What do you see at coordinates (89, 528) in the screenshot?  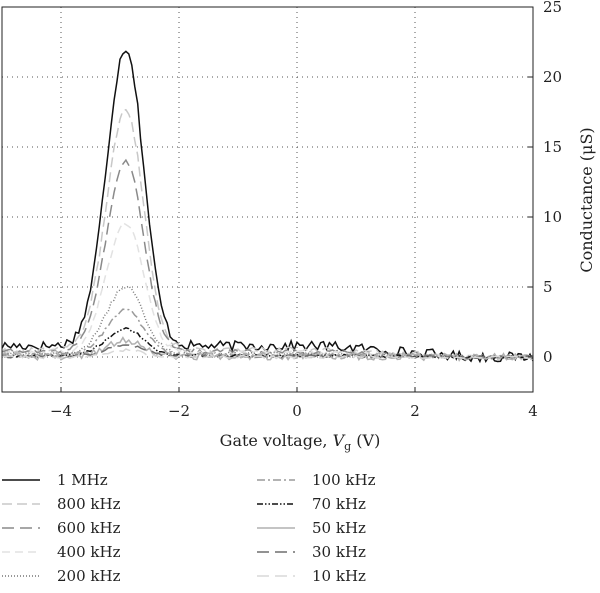 I see `legend-label: 600 kHz` at bounding box center [89, 528].